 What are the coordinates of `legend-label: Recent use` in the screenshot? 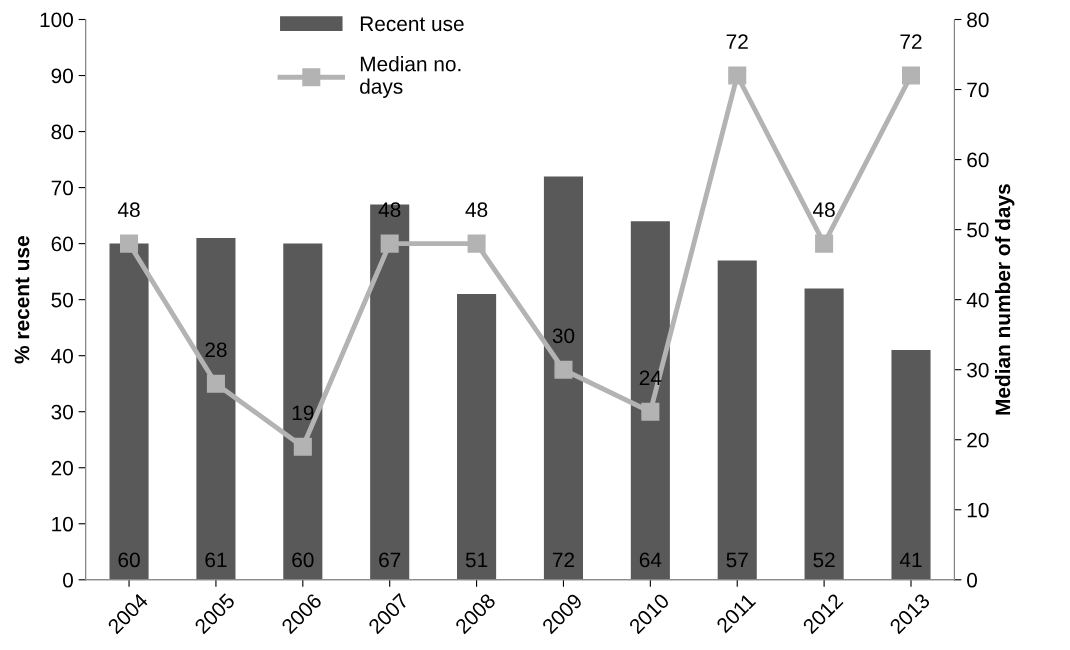 It's located at (412, 24).